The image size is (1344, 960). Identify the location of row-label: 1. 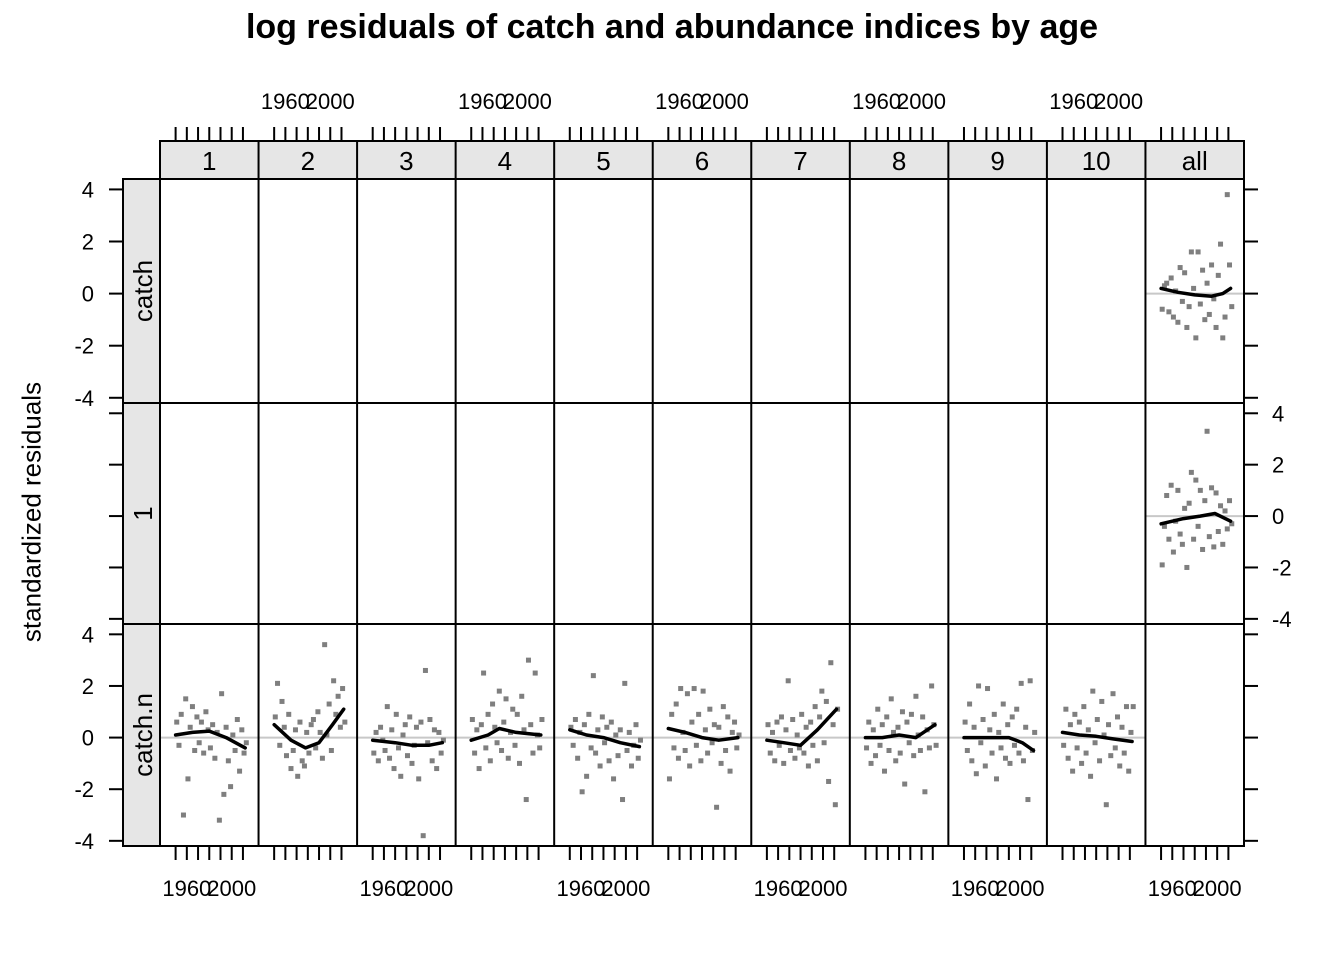
(143, 513).